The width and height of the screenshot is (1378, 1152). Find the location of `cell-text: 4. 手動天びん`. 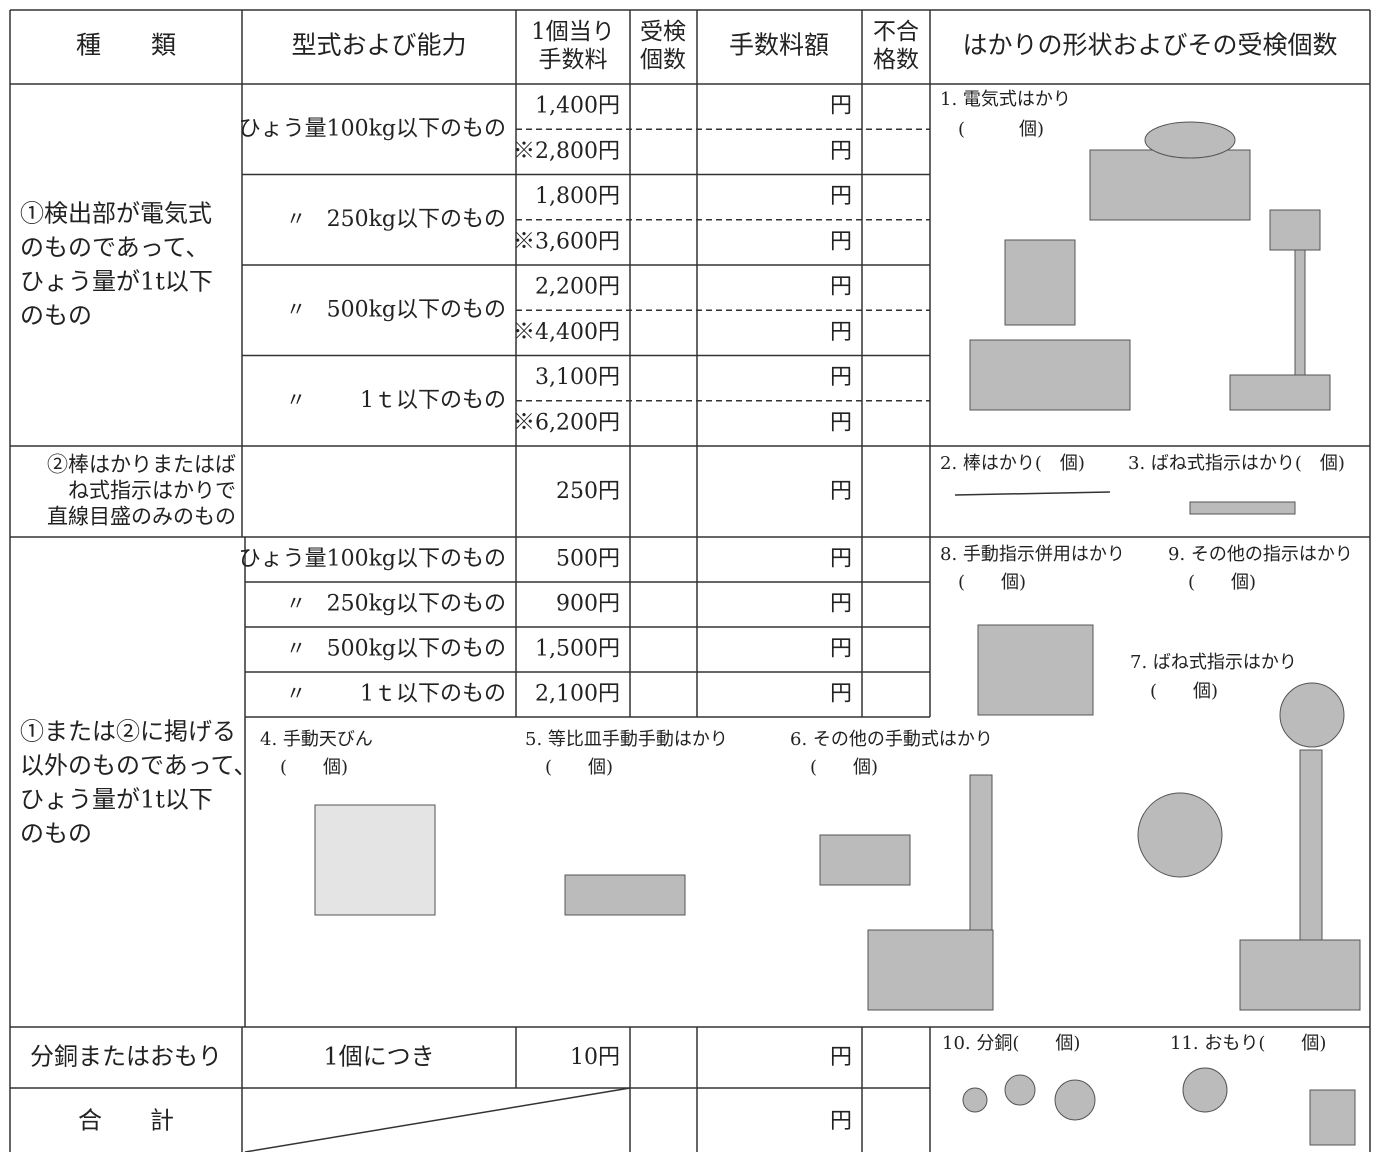

cell-text: 4. 手動天びん is located at coordinates (316, 739).